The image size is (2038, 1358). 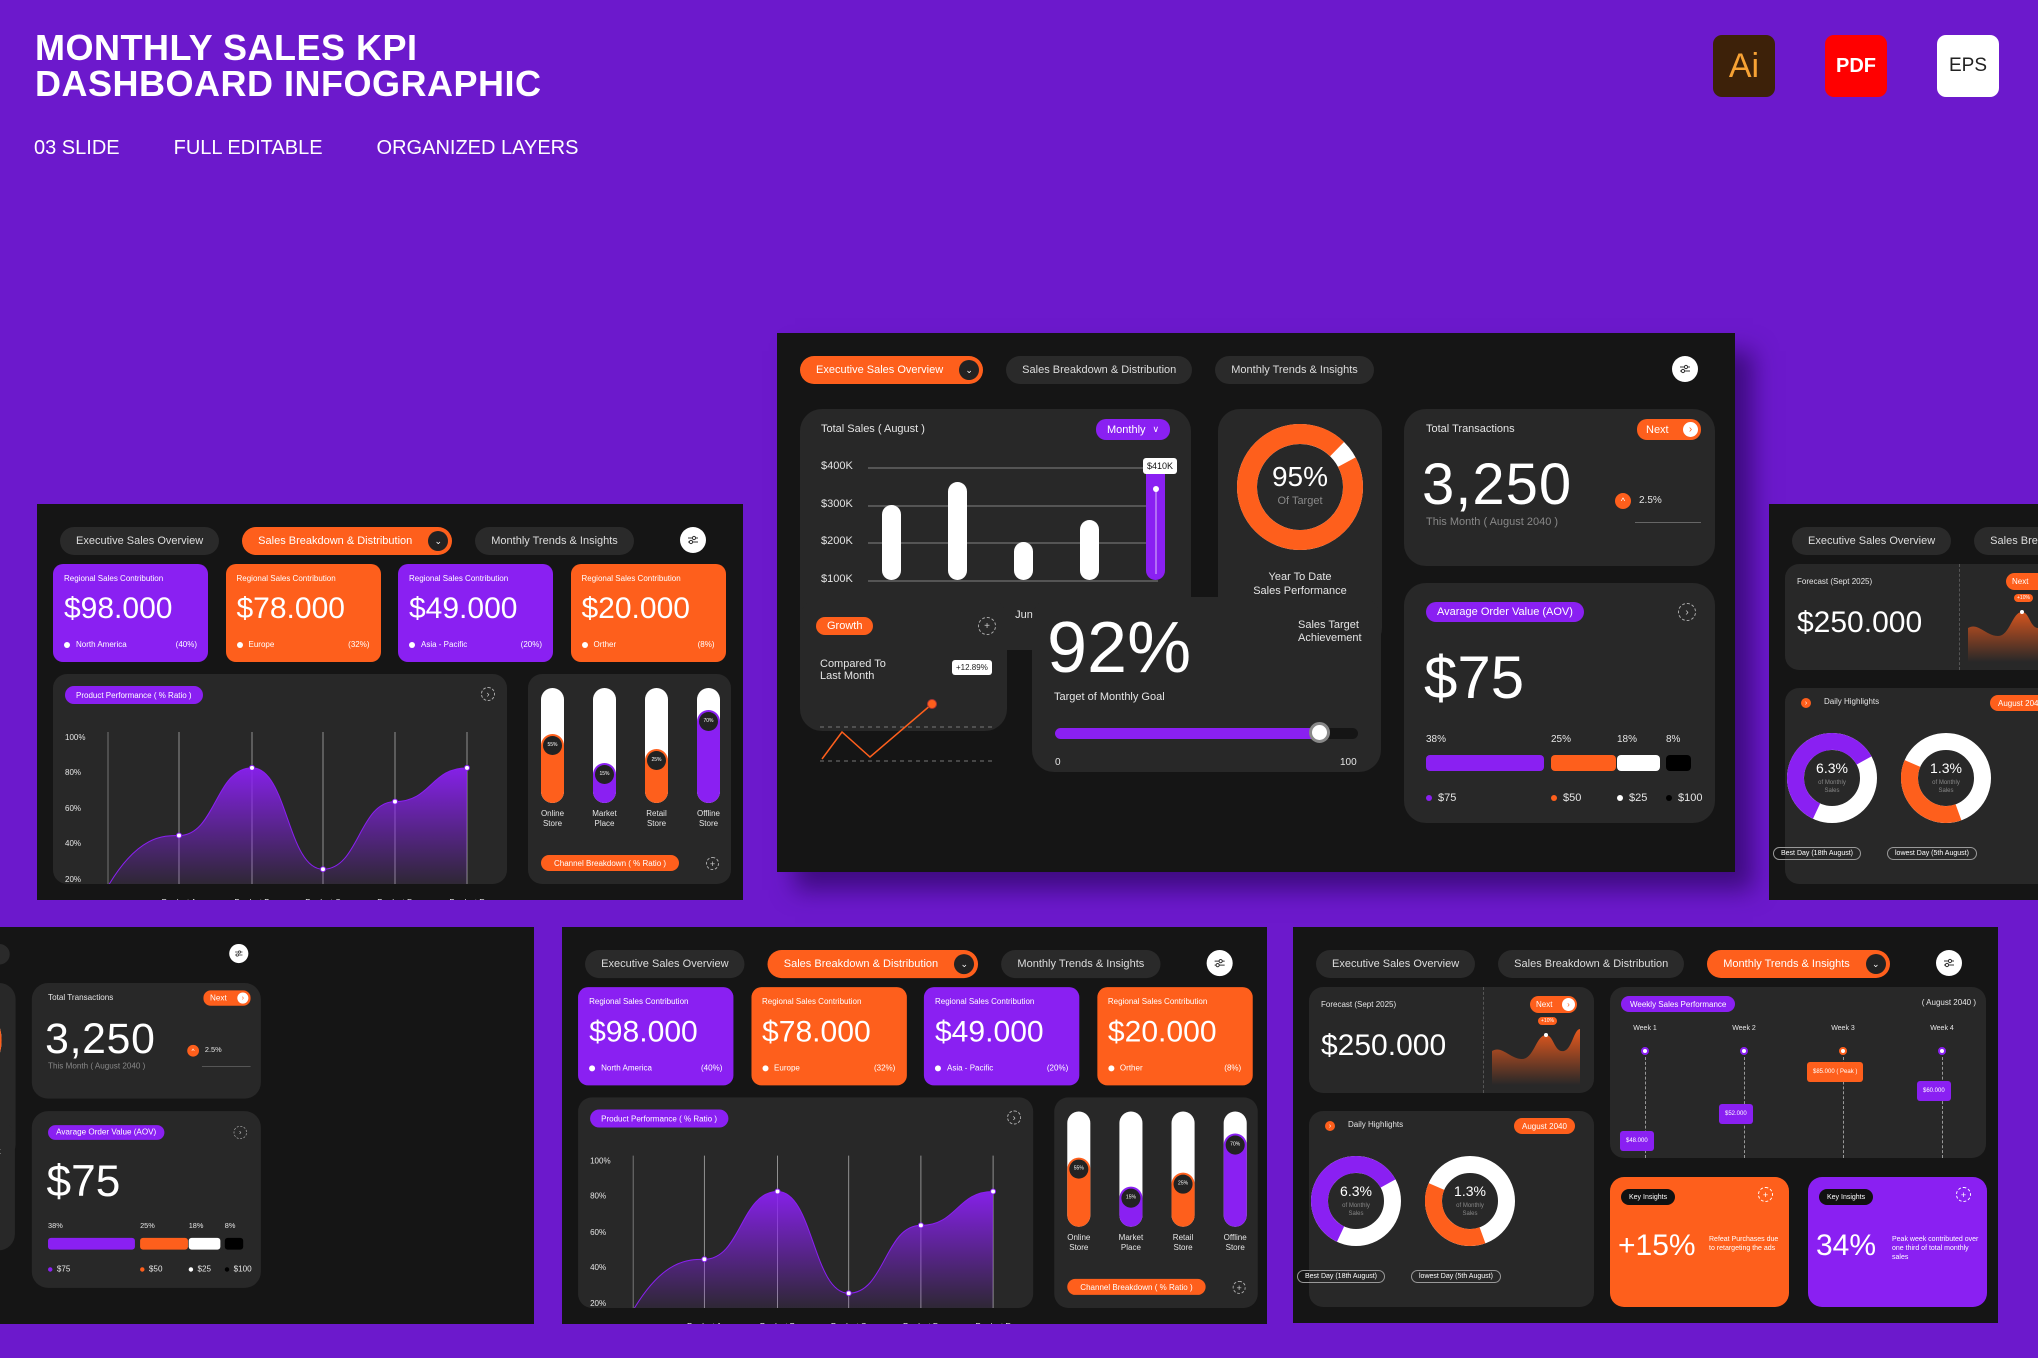 I want to click on aov-legend-label: $75, so click(x=1447, y=798).